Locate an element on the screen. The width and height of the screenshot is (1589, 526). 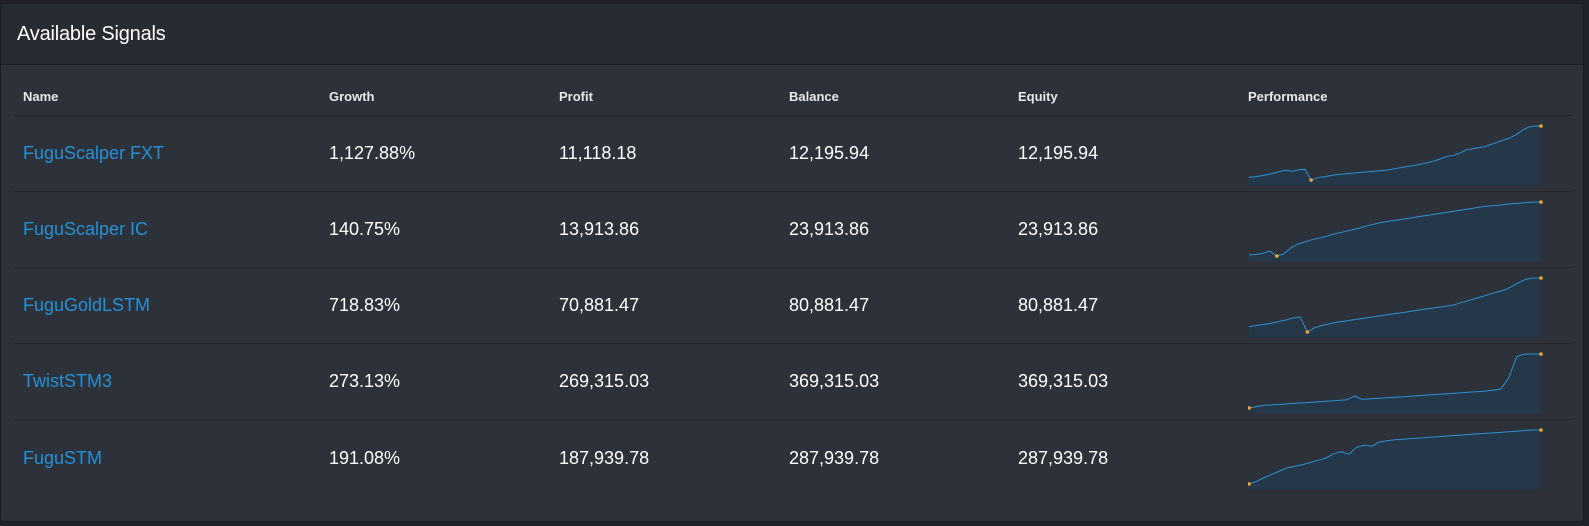
profit-value: 70,881.47 is located at coordinates (599, 305).